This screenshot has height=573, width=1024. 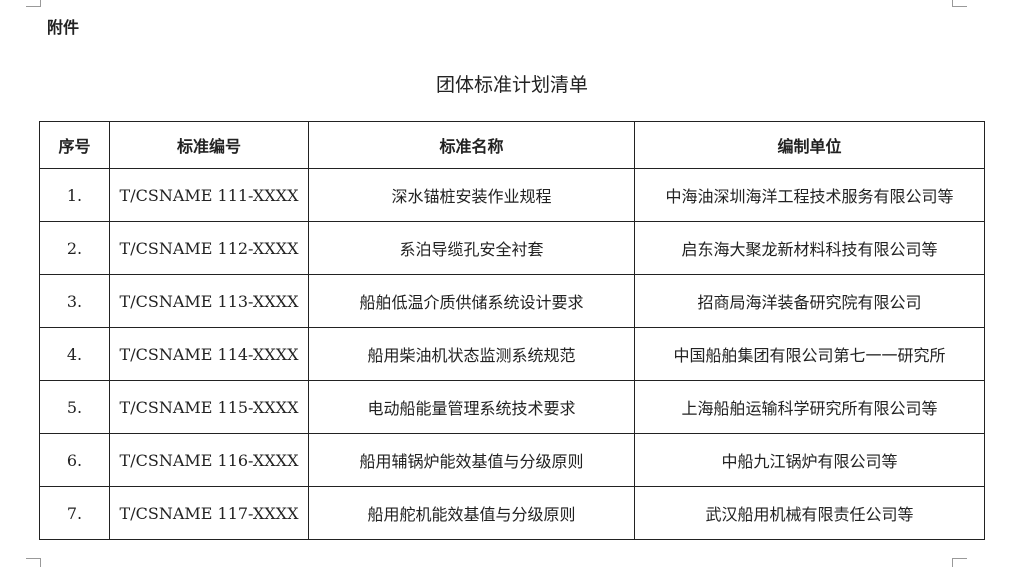 I want to click on cell-standard-number: T/CSNAME 112-XXXX, so click(x=209, y=248).